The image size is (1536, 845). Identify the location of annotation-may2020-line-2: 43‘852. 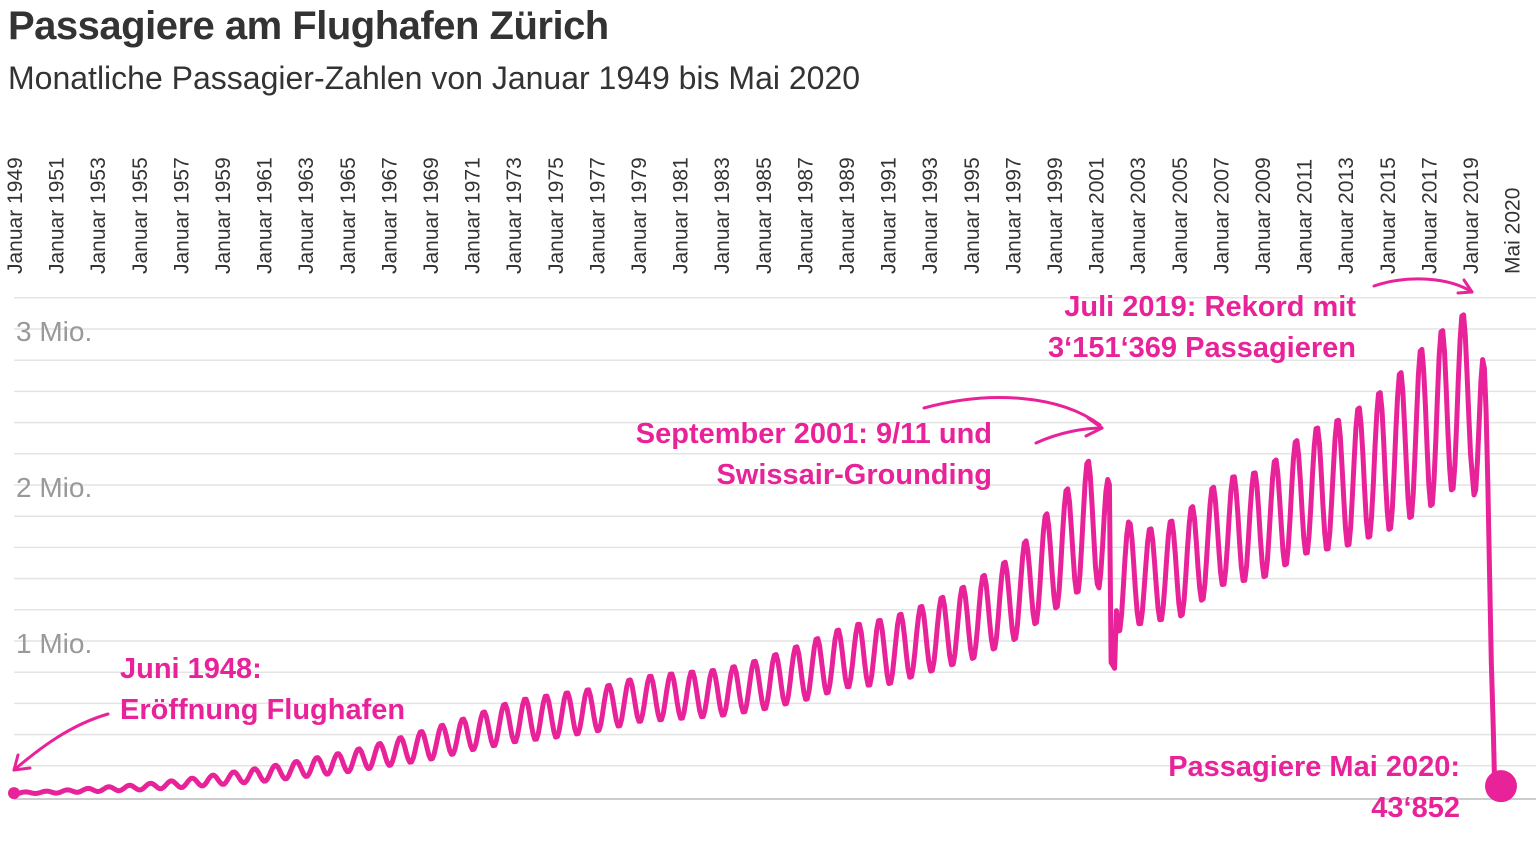
(1415, 808).